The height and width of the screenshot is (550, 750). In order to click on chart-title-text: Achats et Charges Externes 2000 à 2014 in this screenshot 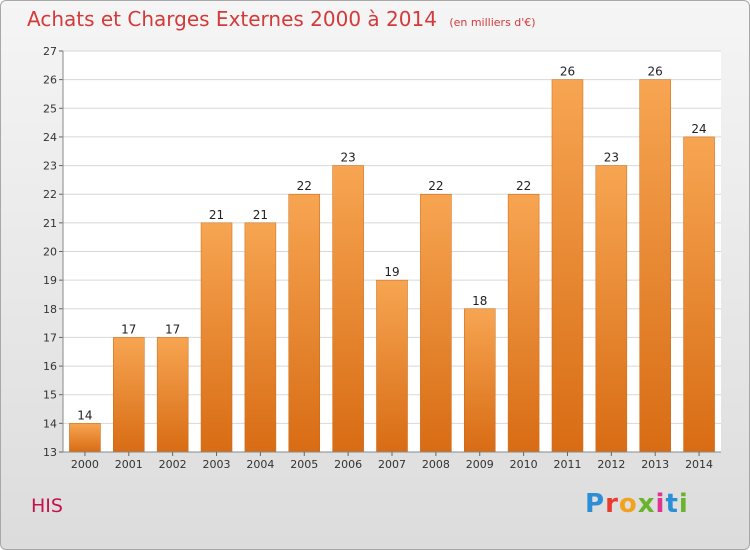, I will do `click(232, 19)`.